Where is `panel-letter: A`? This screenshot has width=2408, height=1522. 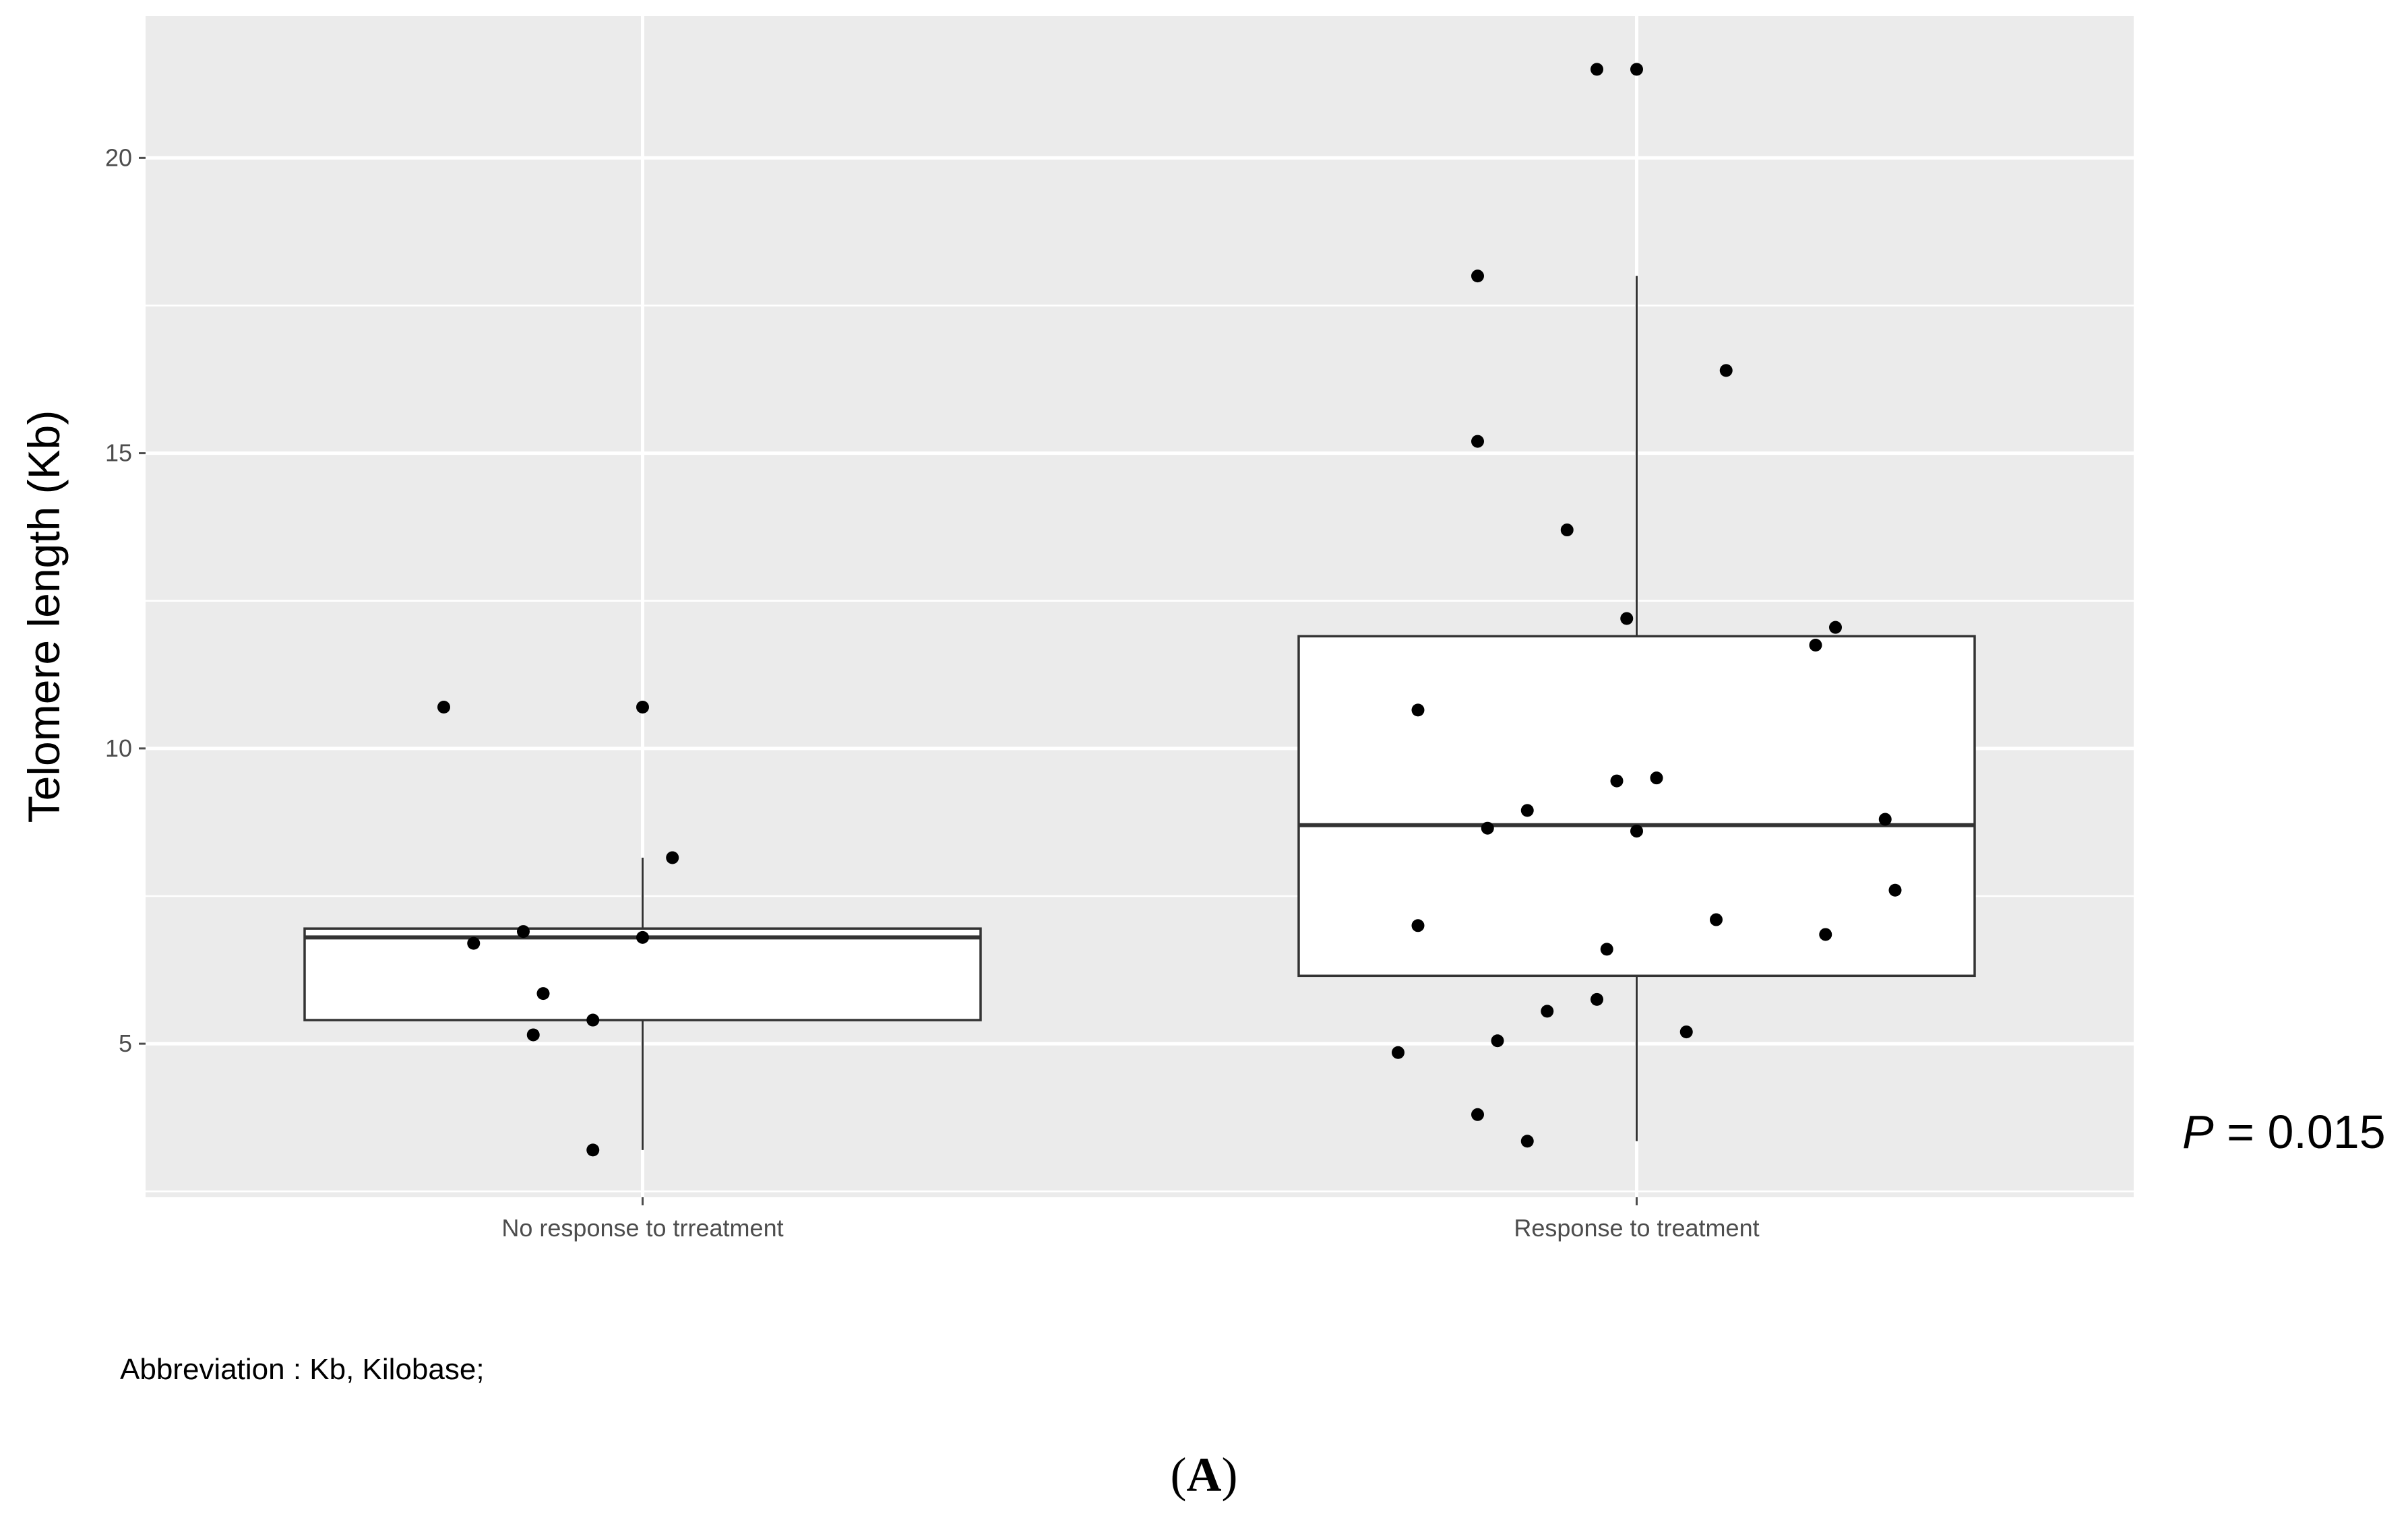
panel-letter: A is located at coordinates (1204, 1475).